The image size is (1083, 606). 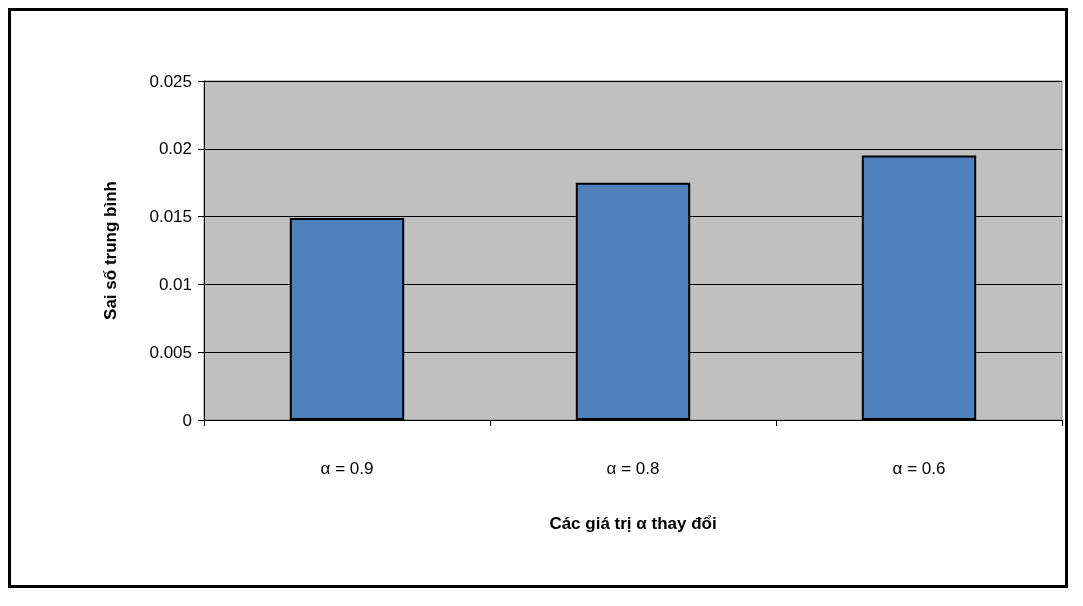 I want to click on y-axis-title: Sai số trung bình, so click(x=110, y=250).